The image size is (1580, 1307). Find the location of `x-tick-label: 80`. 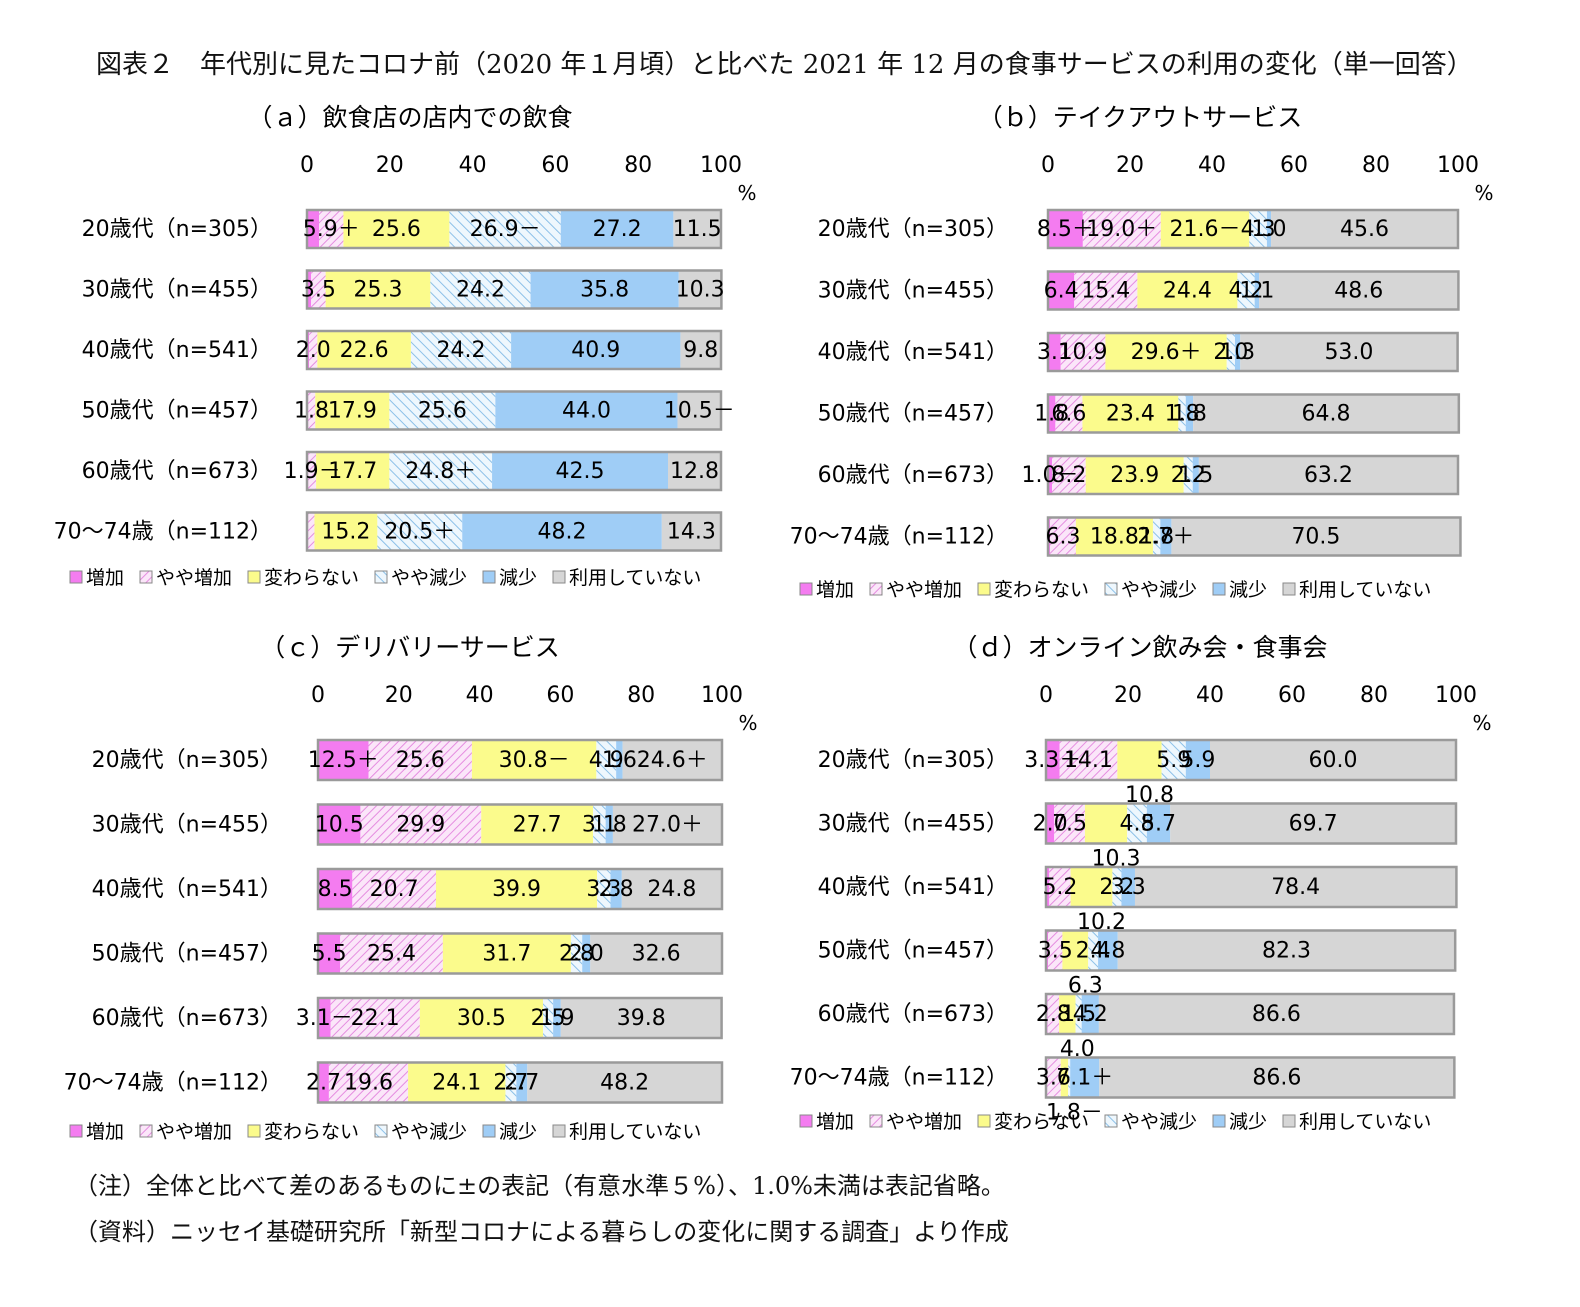

x-tick-label: 80 is located at coordinates (1376, 165).